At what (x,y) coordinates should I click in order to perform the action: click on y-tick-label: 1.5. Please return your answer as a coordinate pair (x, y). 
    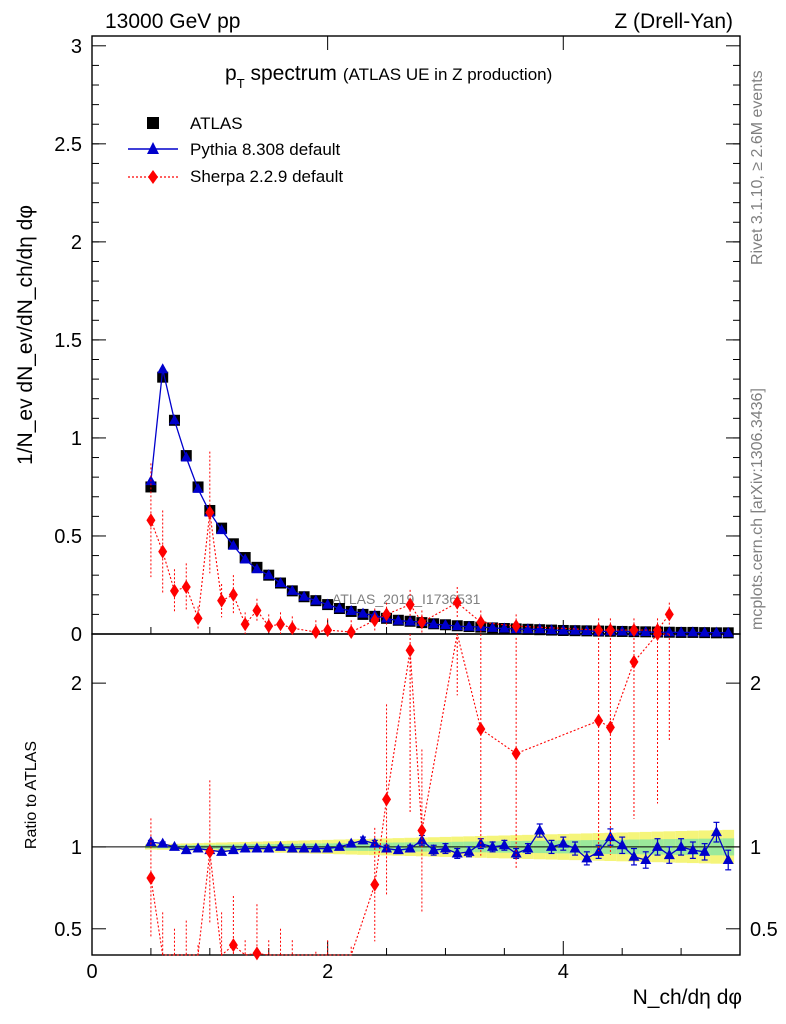
    Looking at the image, I should click on (68, 341).